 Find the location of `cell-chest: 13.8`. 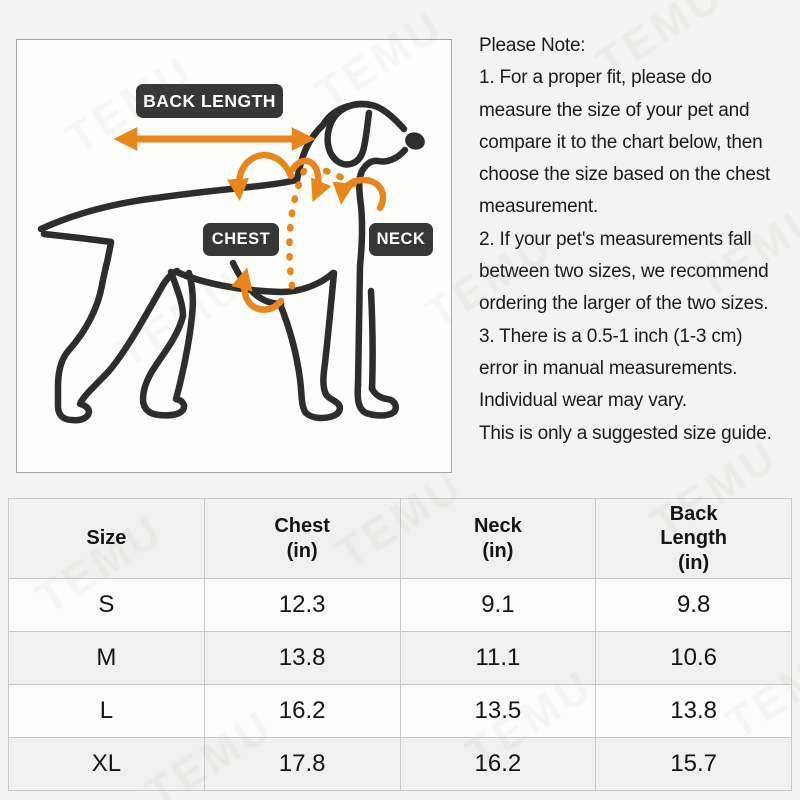

cell-chest: 13.8 is located at coordinates (302, 658).